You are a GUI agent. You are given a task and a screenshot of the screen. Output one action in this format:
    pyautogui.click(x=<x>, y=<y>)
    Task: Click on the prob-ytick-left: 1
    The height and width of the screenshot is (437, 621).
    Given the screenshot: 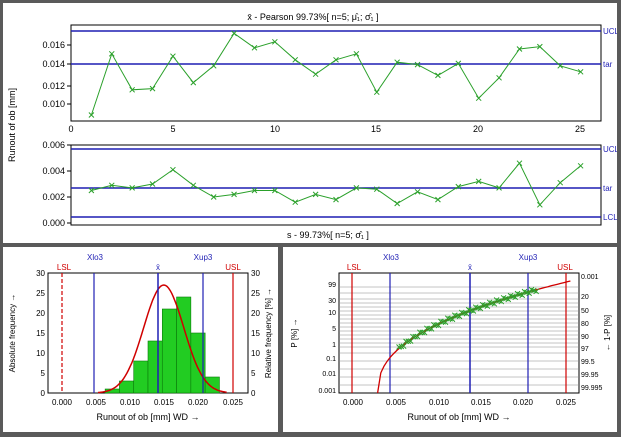 What is the action you would take?
    pyautogui.click(x=334, y=345)
    